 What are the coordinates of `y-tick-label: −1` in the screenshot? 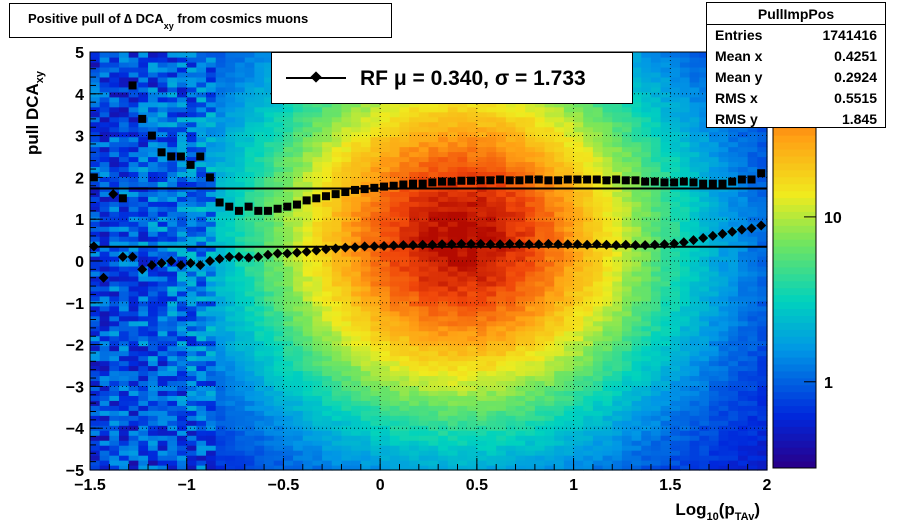 It's located at (75, 304).